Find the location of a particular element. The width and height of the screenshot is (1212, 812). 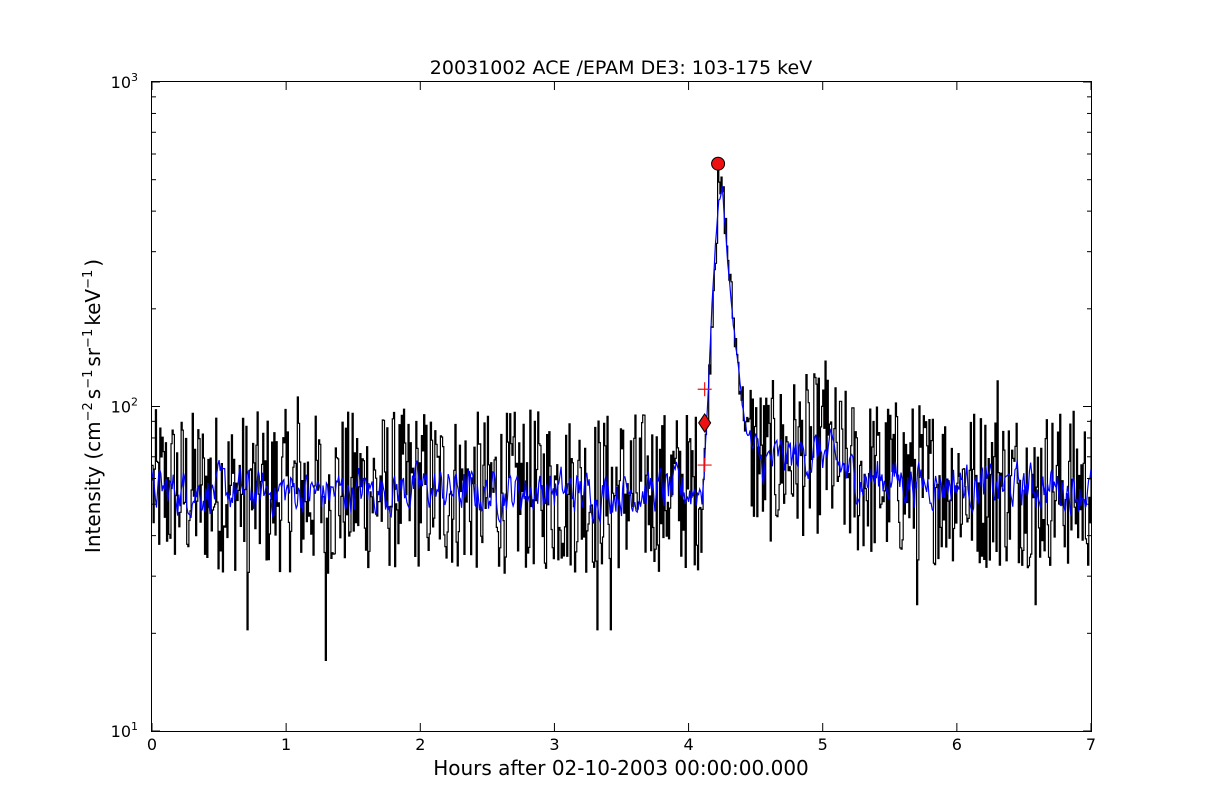

y-label-suffix: ) is located at coordinates (93, 263).